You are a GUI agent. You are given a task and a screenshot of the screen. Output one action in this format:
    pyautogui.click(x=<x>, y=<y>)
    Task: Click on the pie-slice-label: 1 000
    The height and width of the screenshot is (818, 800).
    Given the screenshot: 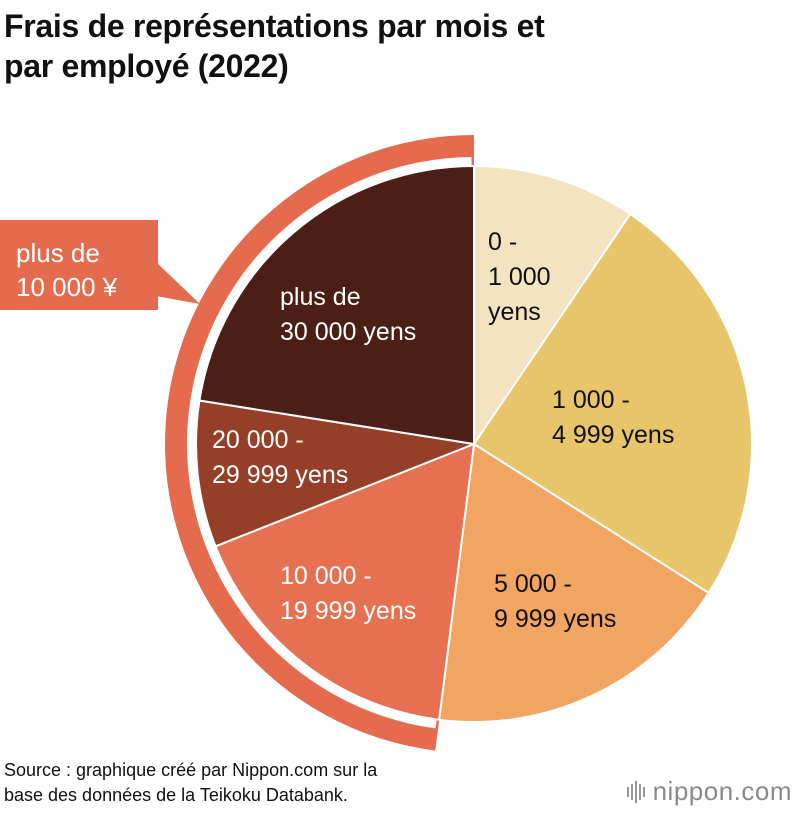 What is the action you would take?
    pyautogui.click(x=519, y=277)
    